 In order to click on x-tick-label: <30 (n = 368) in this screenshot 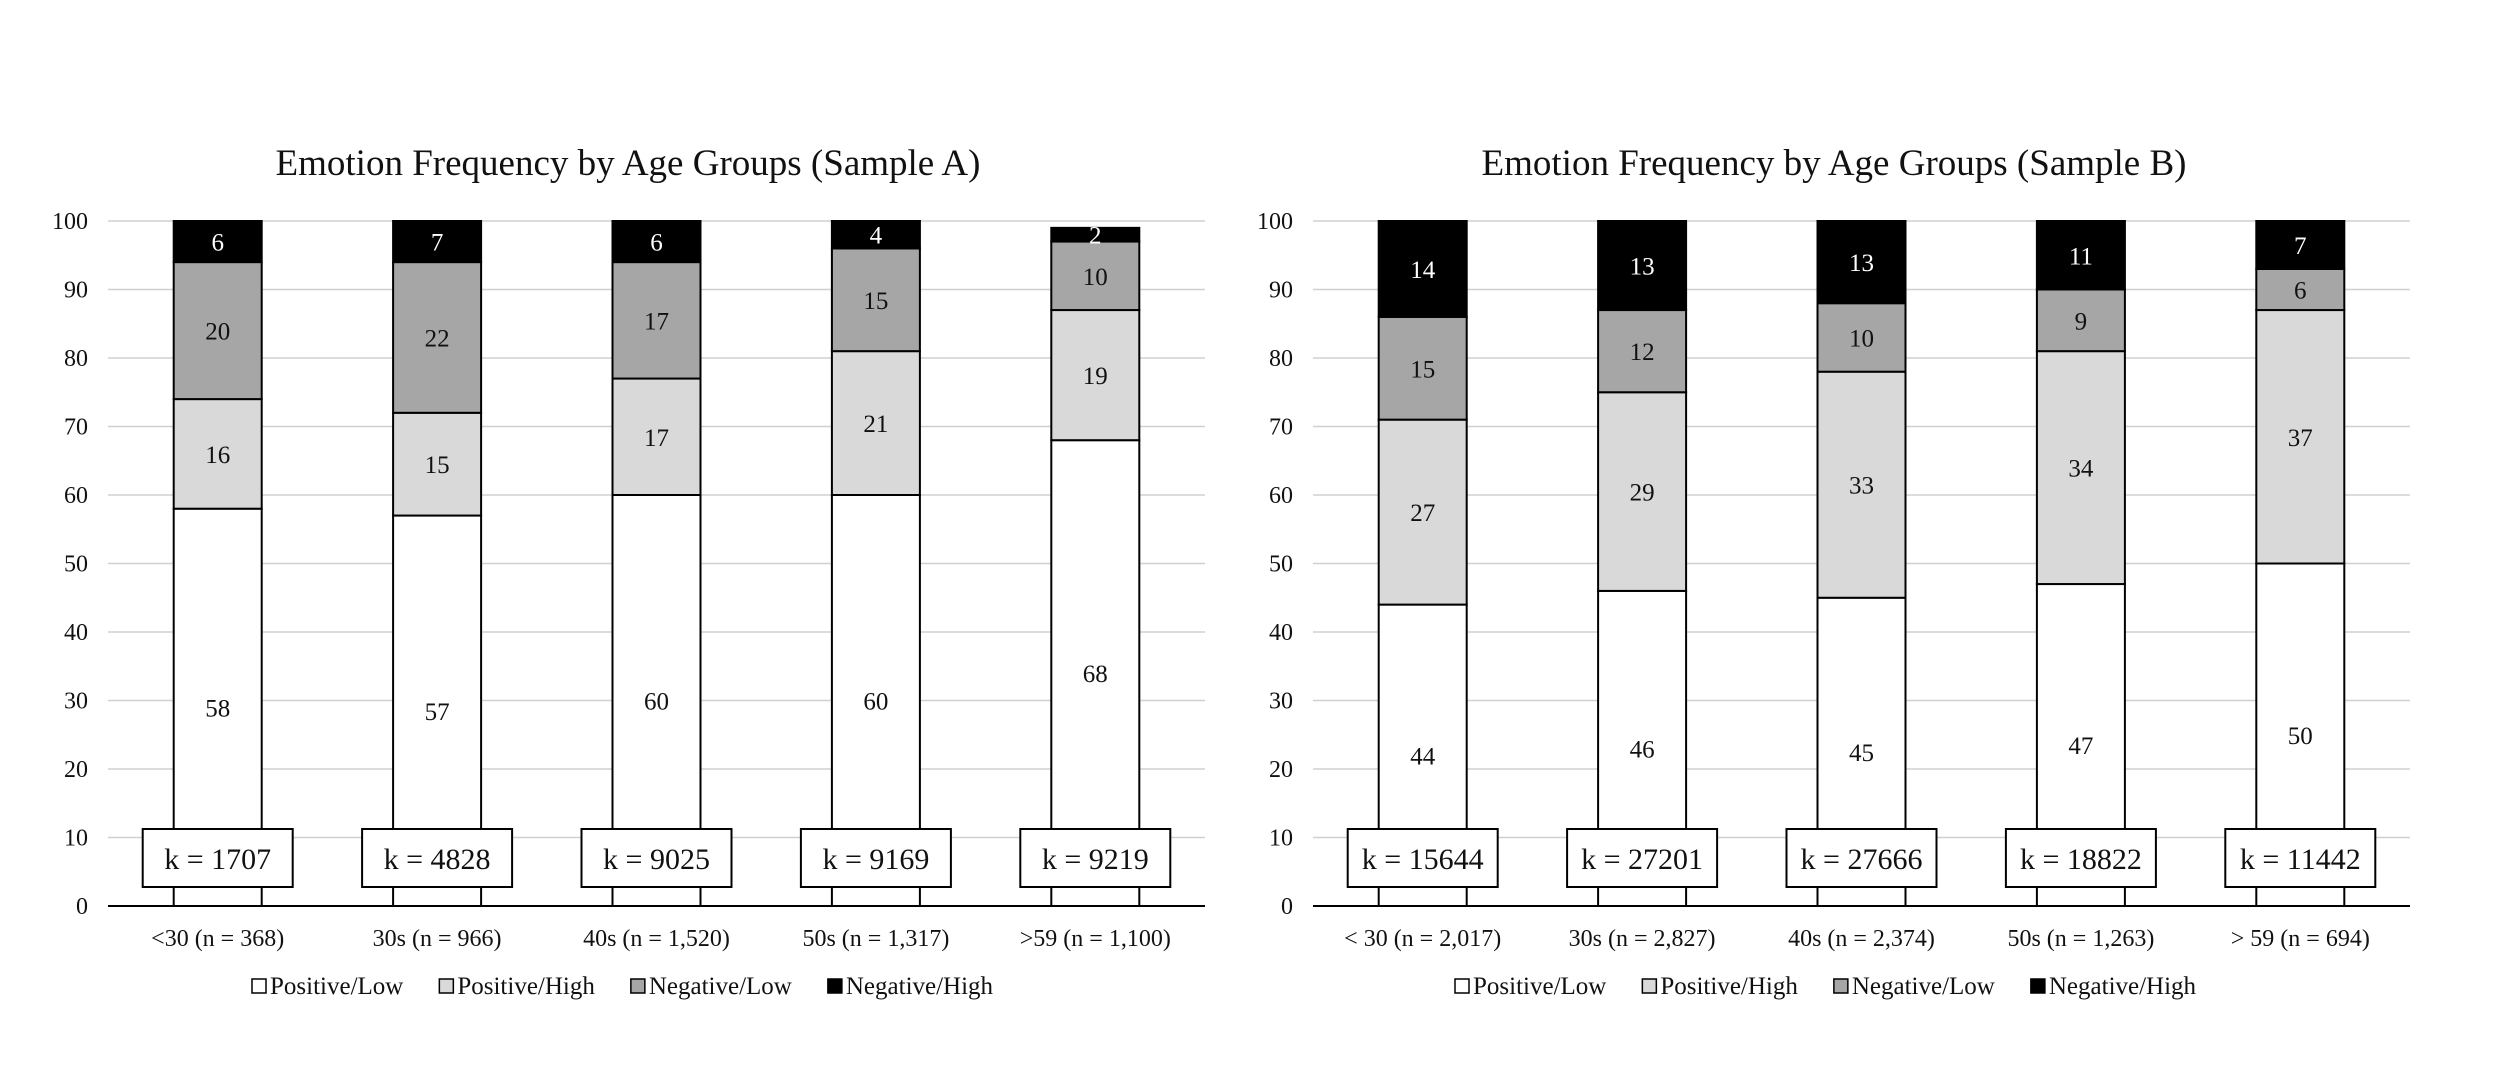, I will do `click(217, 939)`.